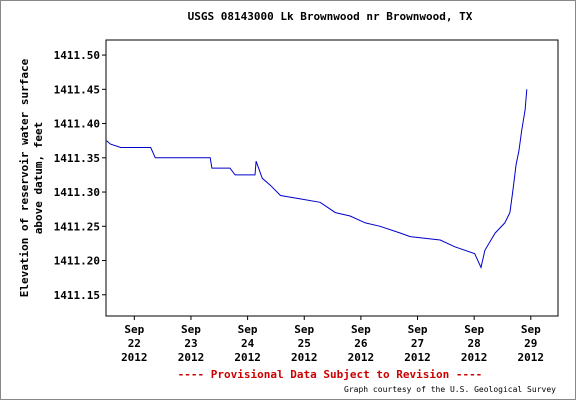 This screenshot has width=576, height=400. Describe the element at coordinates (474, 343) in the screenshot. I see `x-tick-label: Sep 28 2012` at that location.